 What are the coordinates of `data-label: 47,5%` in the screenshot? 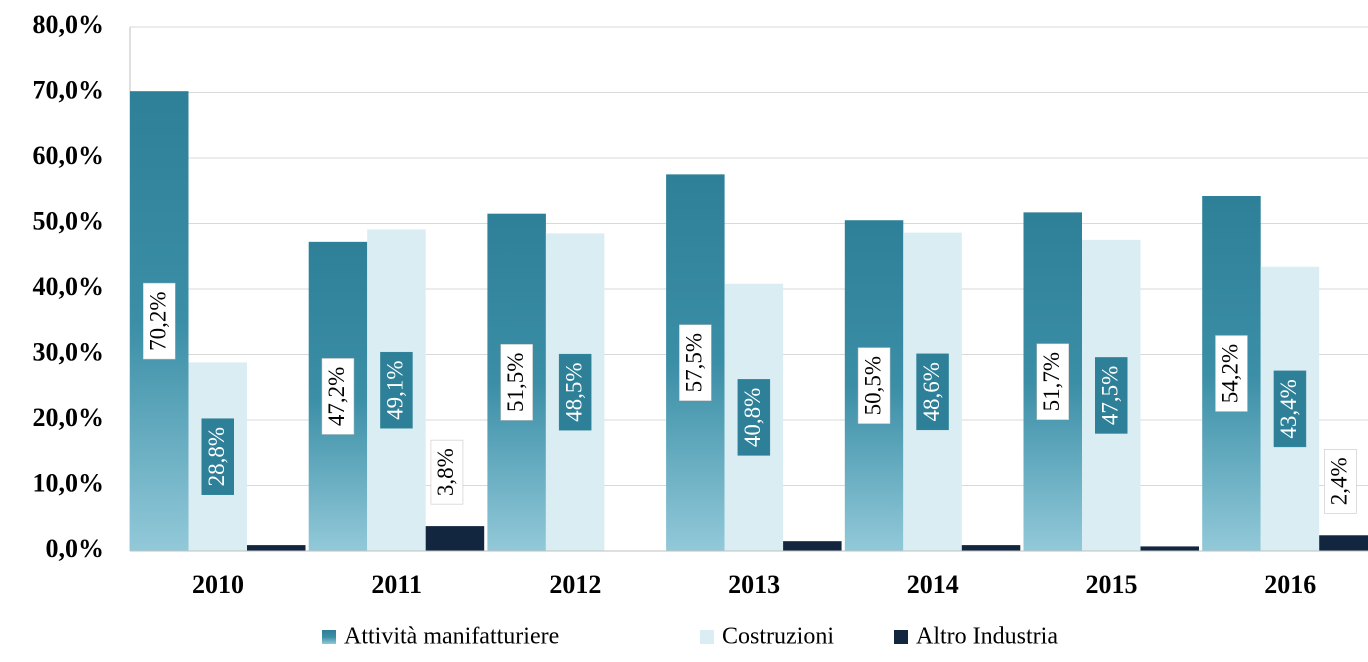 It's located at (1110, 395).